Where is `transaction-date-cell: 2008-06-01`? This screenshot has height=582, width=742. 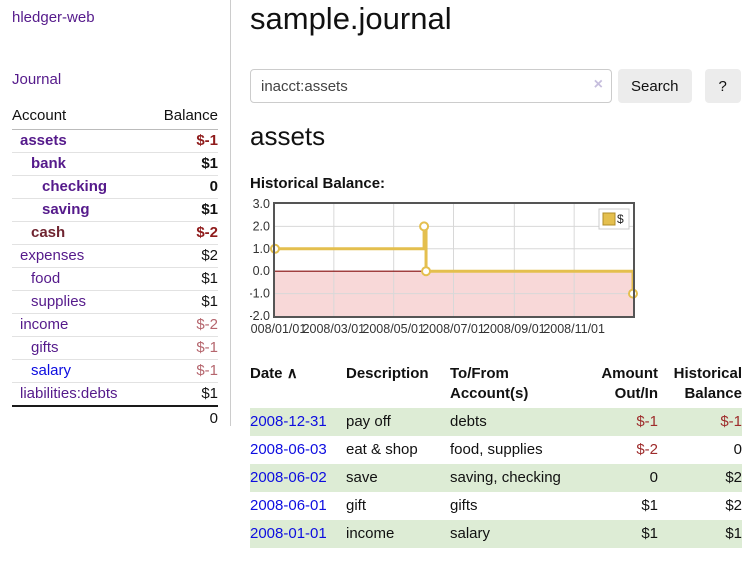 transaction-date-cell: 2008-06-01 is located at coordinates (298, 506).